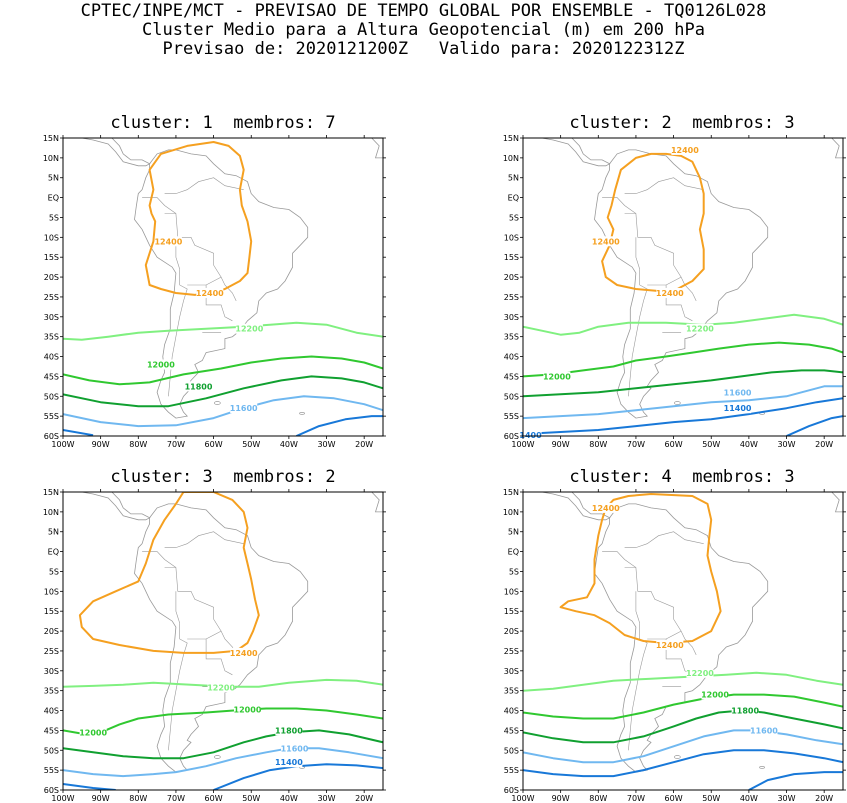 The height and width of the screenshot is (803, 847). I want to click on falkland-islands, so click(217, 403).